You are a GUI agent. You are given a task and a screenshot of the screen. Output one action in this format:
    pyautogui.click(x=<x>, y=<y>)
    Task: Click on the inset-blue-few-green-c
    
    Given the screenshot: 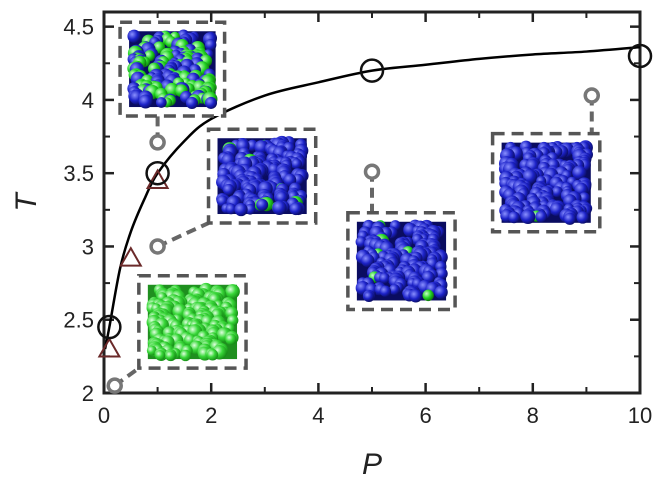 What is the action you would take?
    pyautogui.click(x=546, y=182)
    